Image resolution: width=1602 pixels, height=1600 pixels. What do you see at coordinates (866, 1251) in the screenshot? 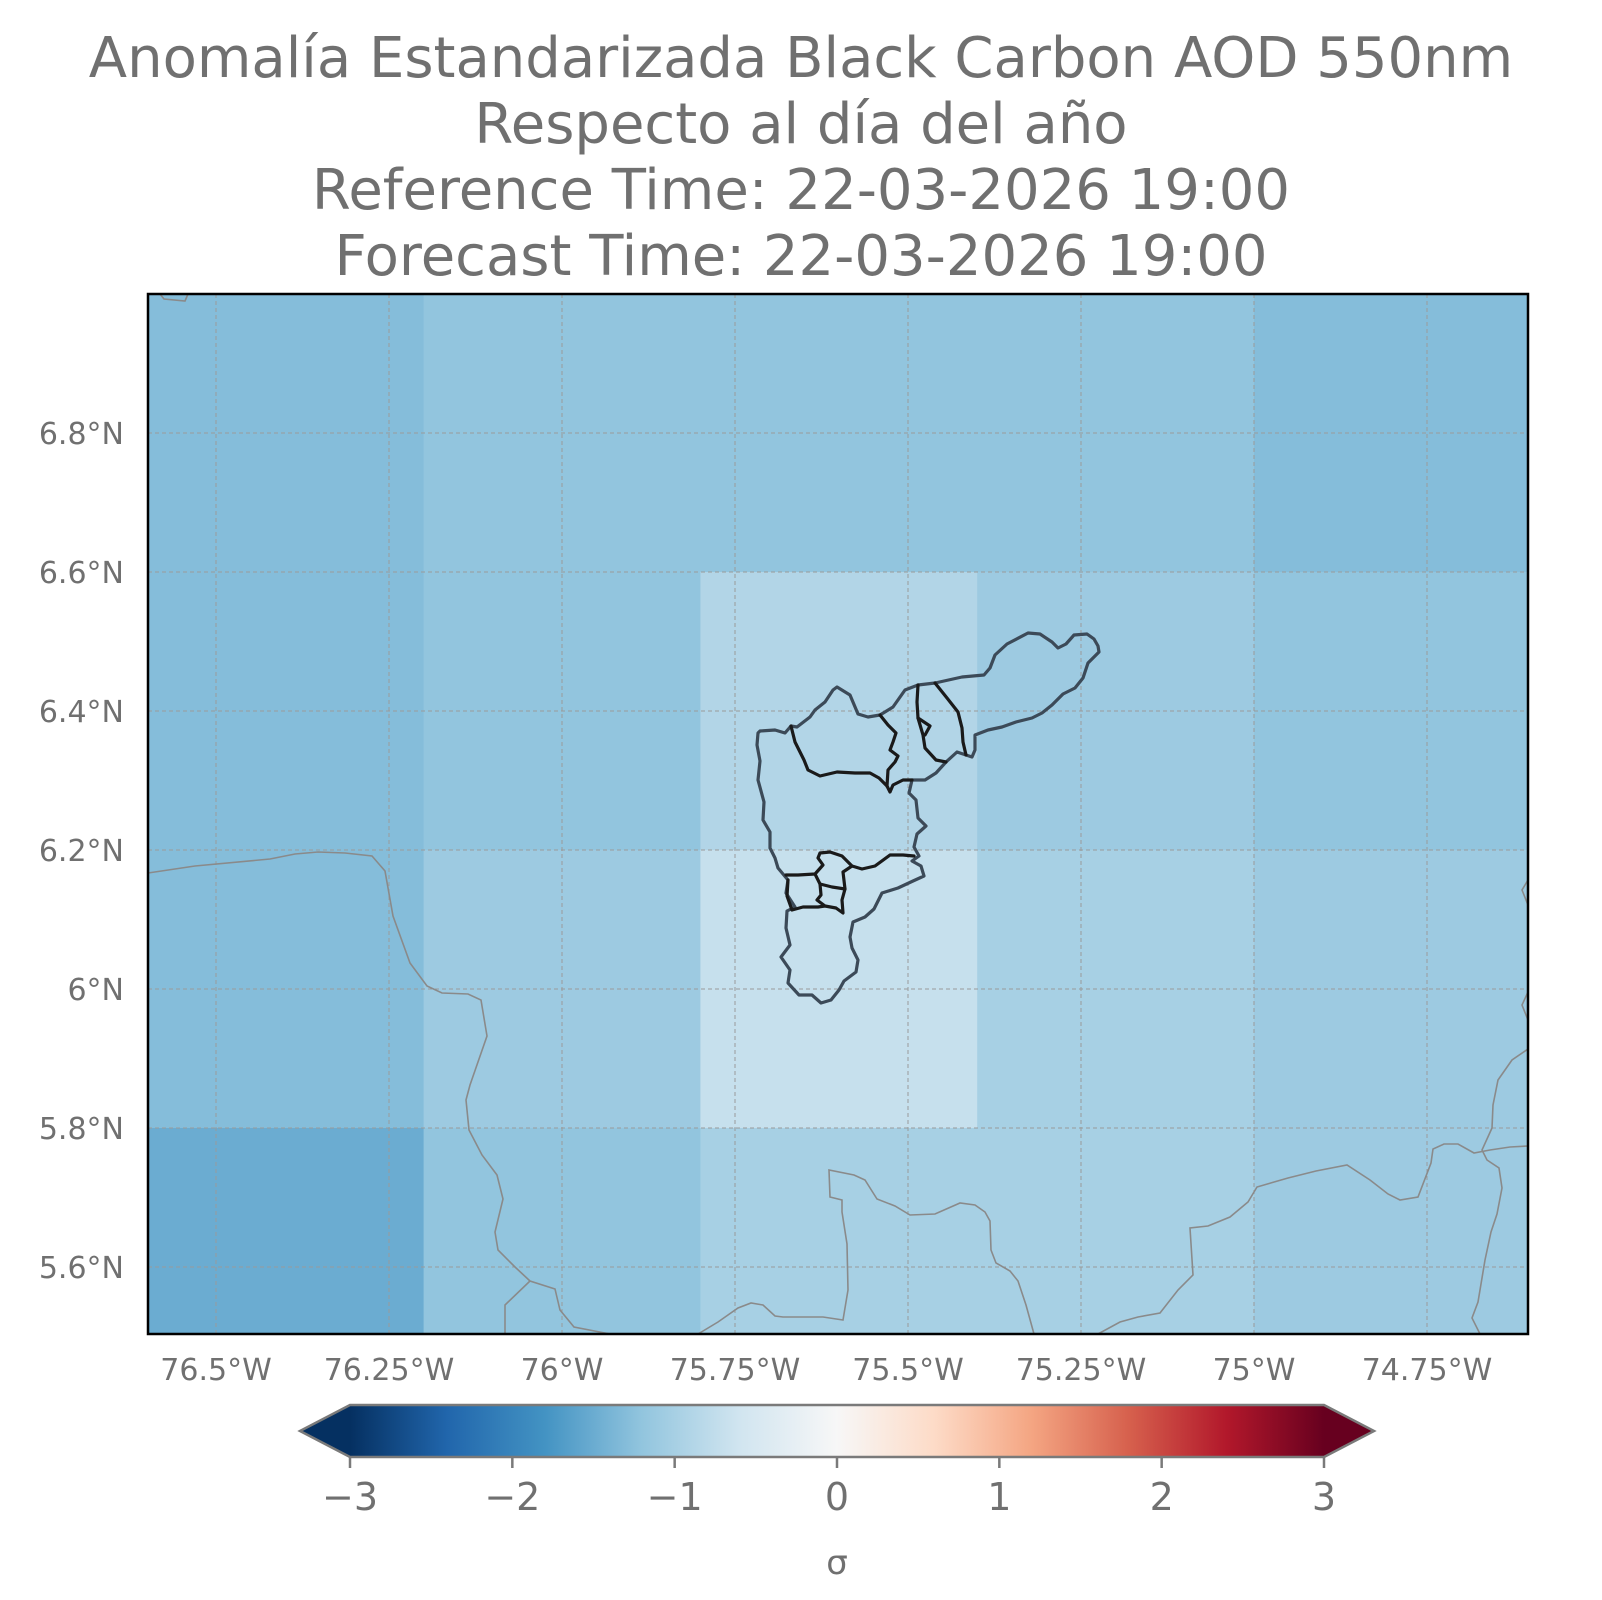
I see `boundary-south` at bounding box center [866, 1251].